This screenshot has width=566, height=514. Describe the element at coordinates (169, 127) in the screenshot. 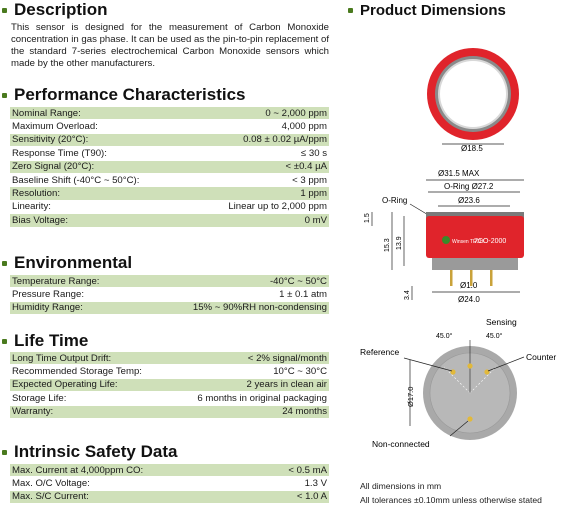

I see `table-row: Maximum Overload: 4,000 ppm` at that location.